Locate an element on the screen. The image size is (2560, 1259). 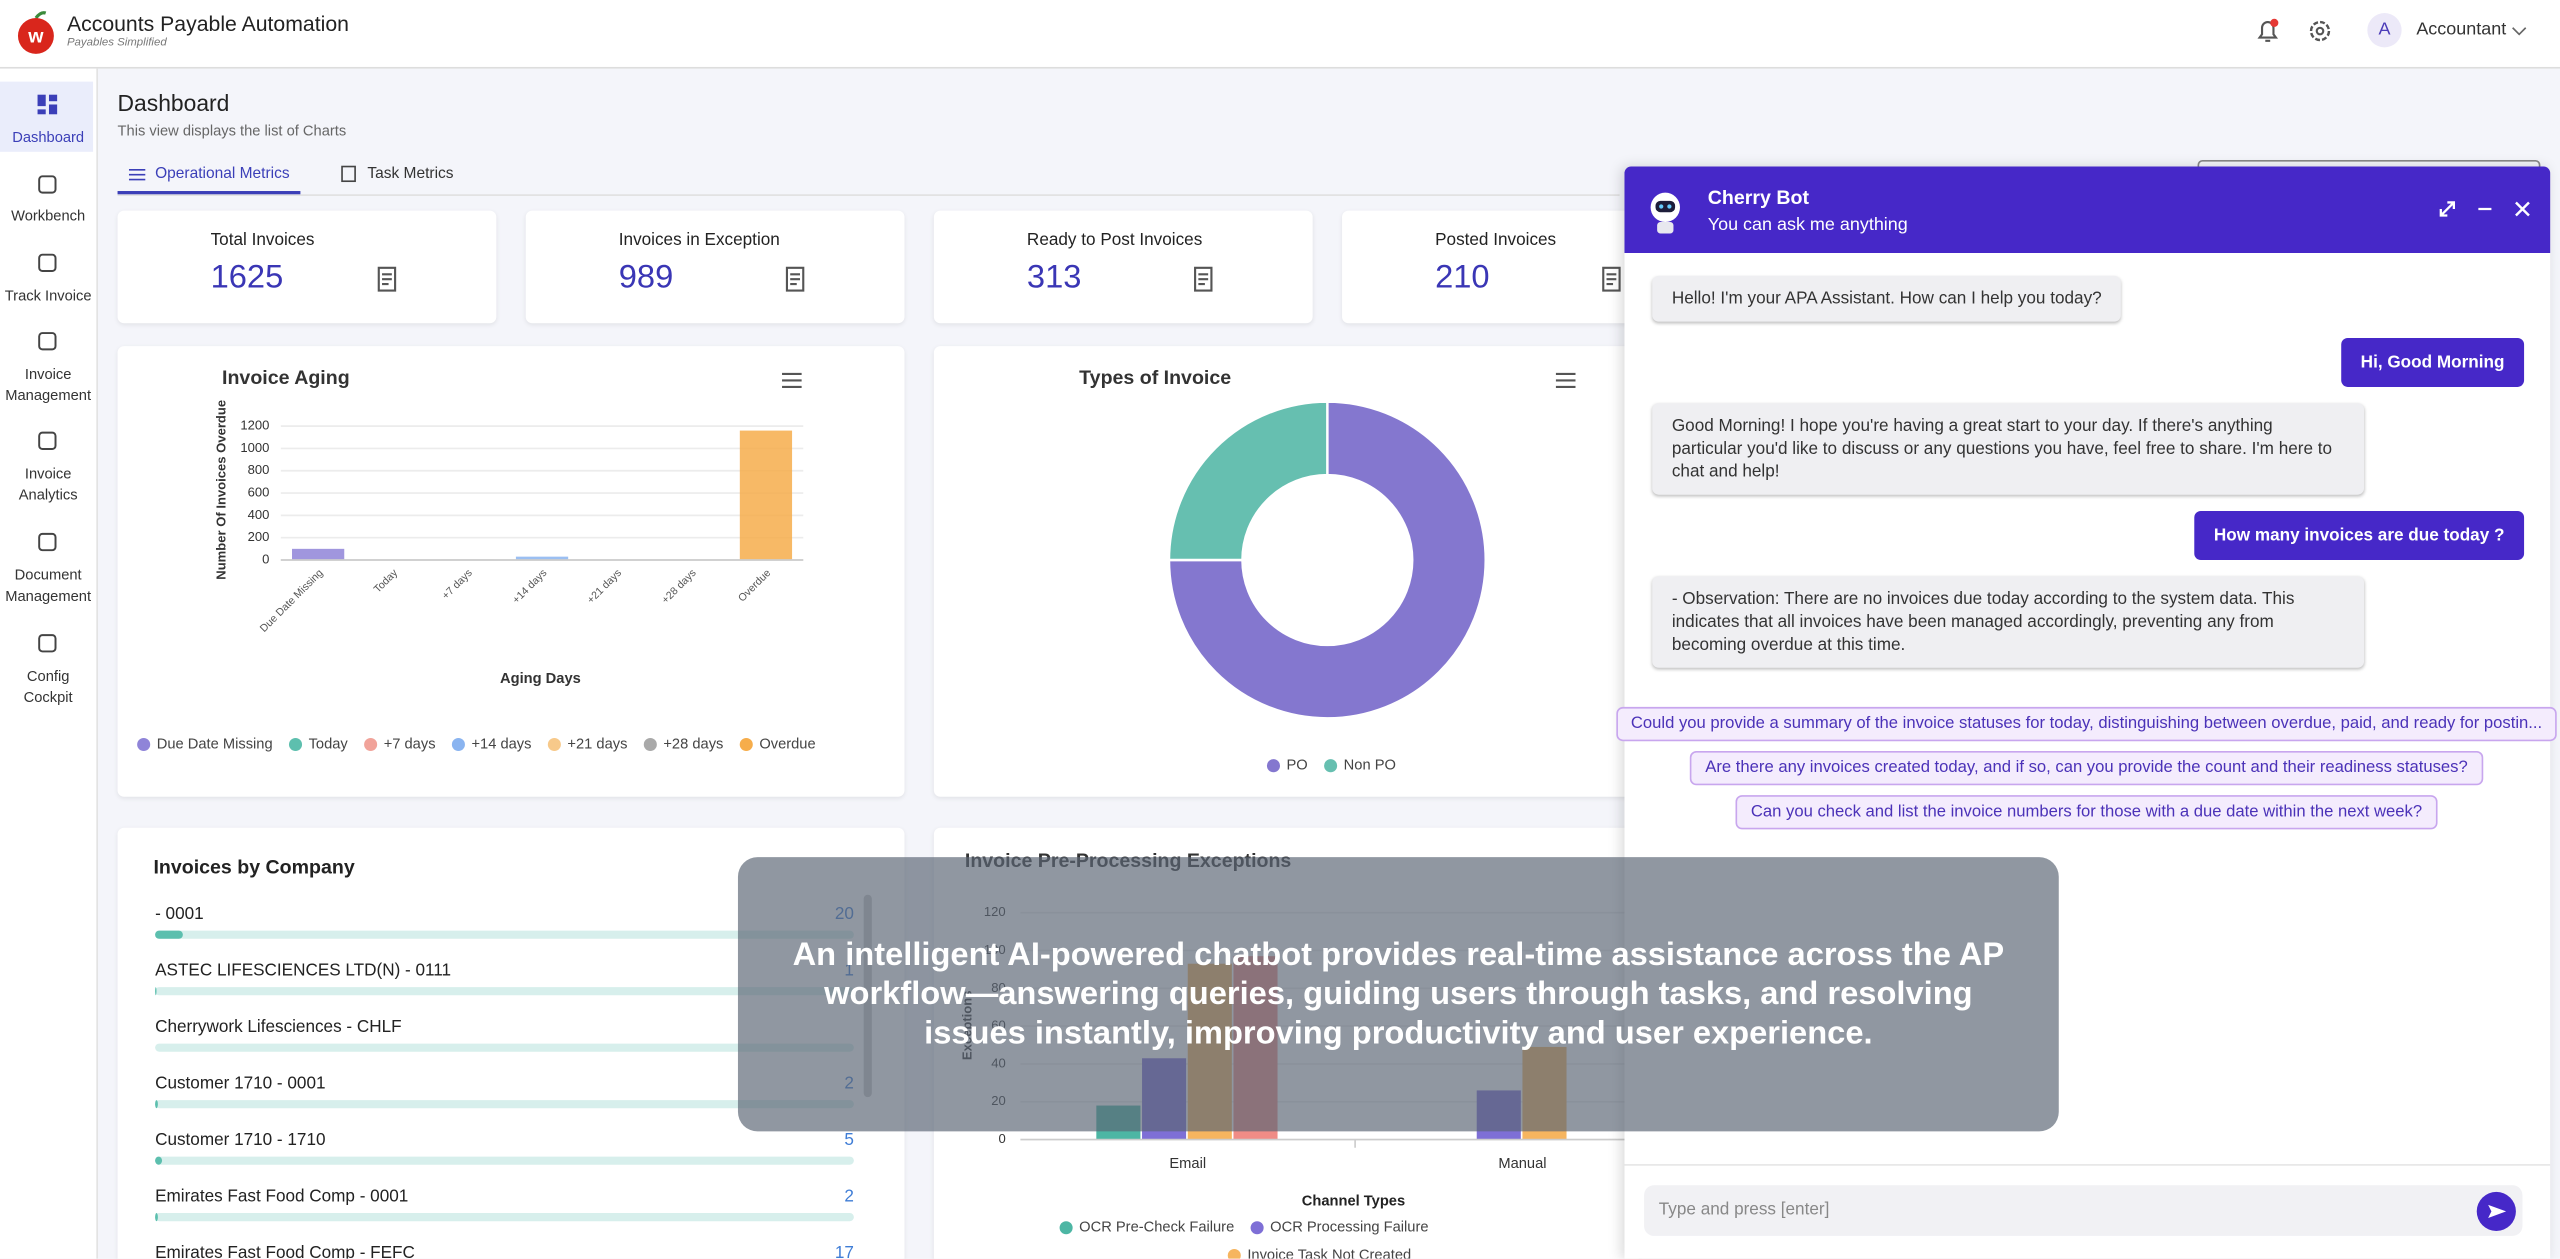
send-button is located at coordinates (2496, 1211).